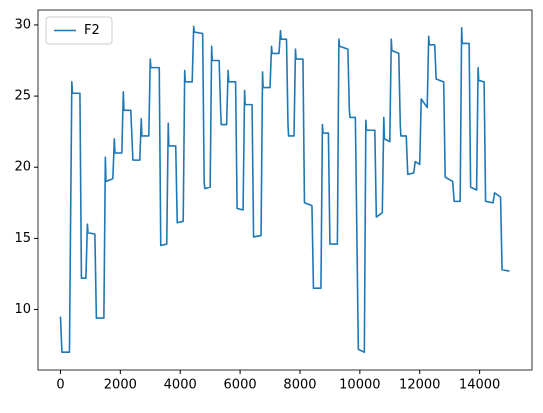 Image resolution: width=543 pixels, height=413 pixels. I want to click on x-tick-label: 2000, so click(120, 385).